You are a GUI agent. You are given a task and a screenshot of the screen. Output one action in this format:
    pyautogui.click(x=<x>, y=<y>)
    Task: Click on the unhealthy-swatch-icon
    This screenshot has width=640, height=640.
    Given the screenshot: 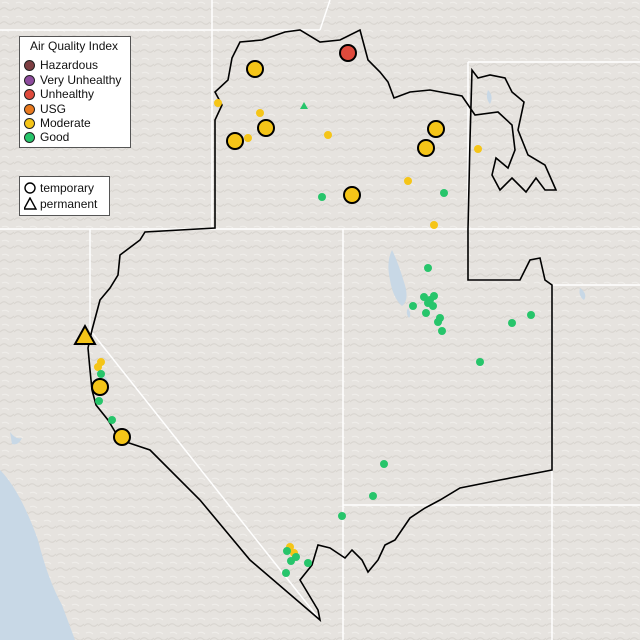 What is the action you would take?
    pyautogui.click(x=29, y=94)
    